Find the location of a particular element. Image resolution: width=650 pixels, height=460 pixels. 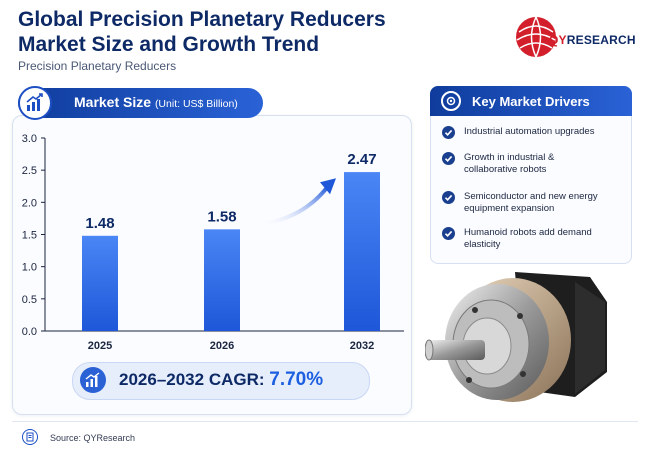

cagr-text: 2026–2032 CAGR: 7.70% is located at coordinates (221, 380).